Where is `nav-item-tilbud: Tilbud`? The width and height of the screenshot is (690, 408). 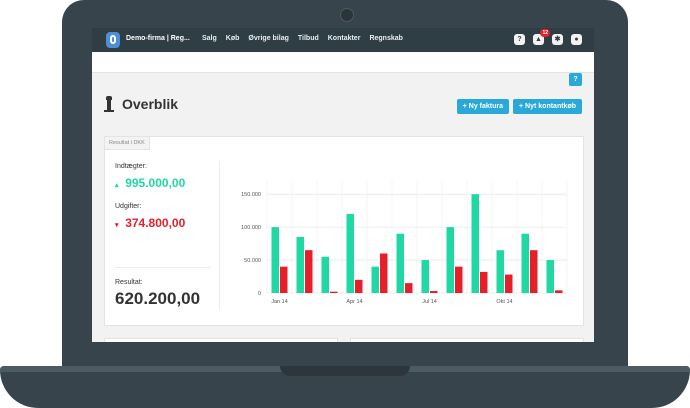 nav-item-tilbud: Tilbud is located at coordinates (308, 38).